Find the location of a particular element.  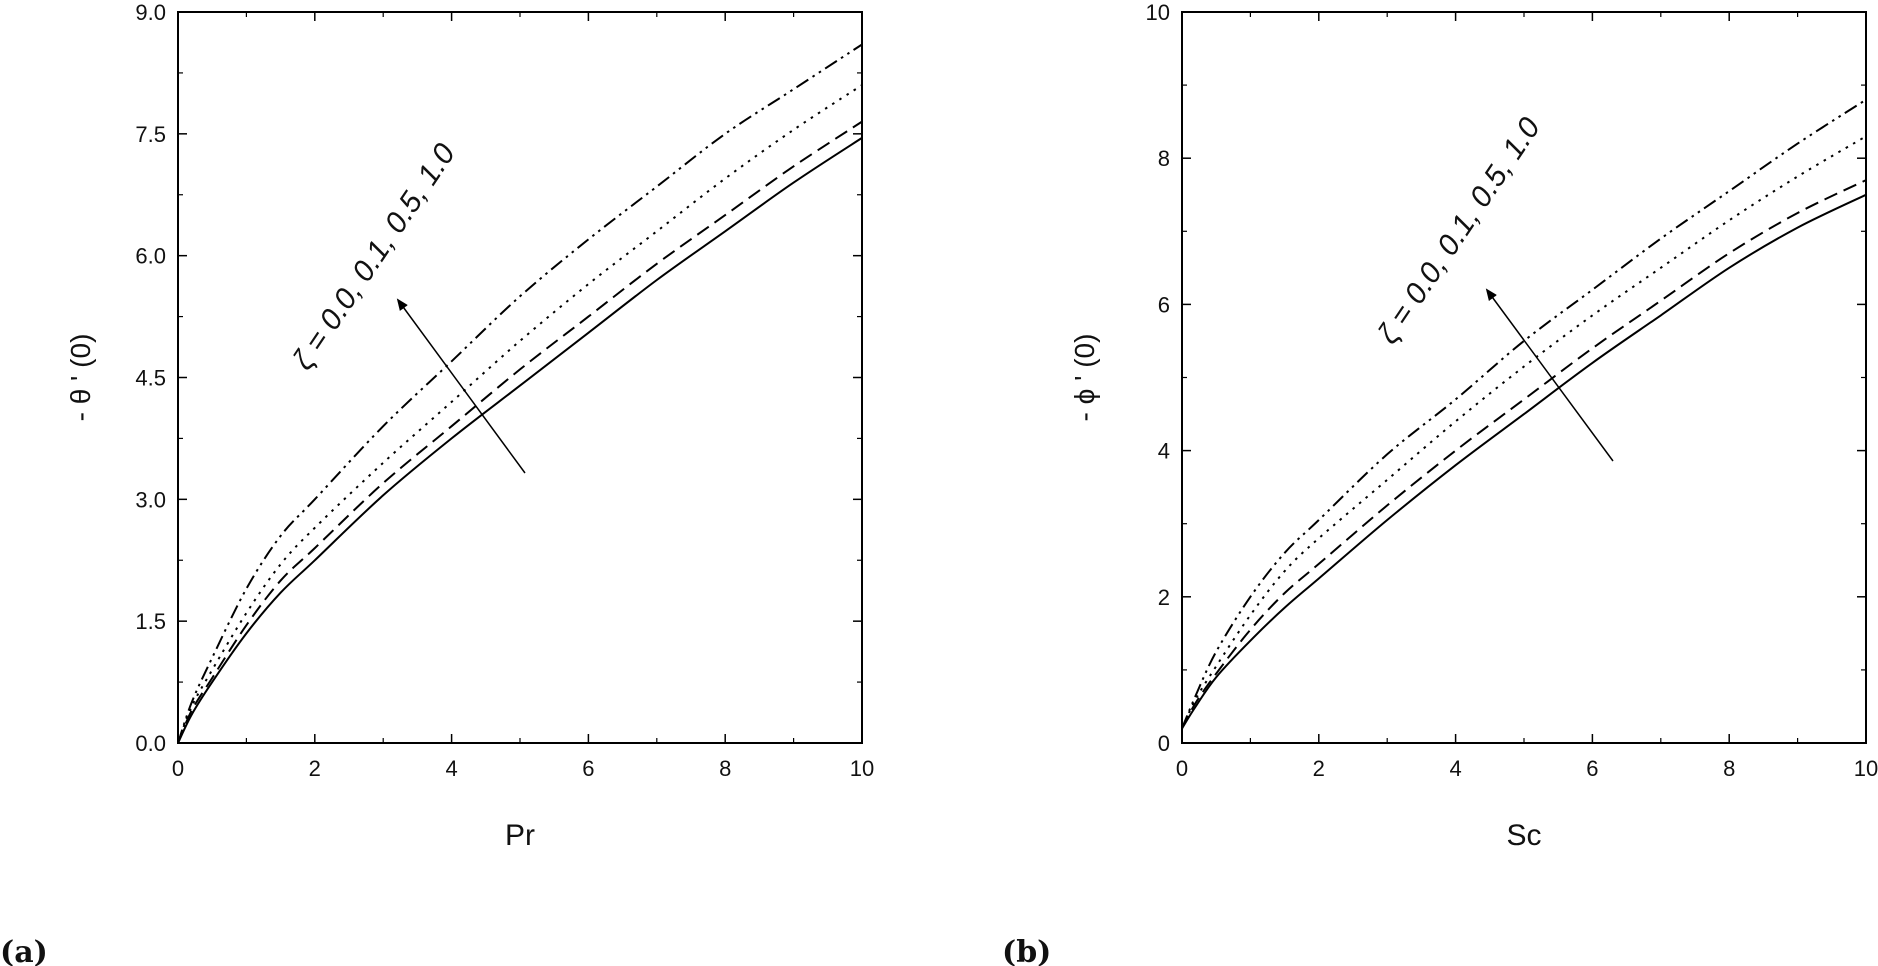

y-tick-label: 0 is located at coordinates (1164, 743).